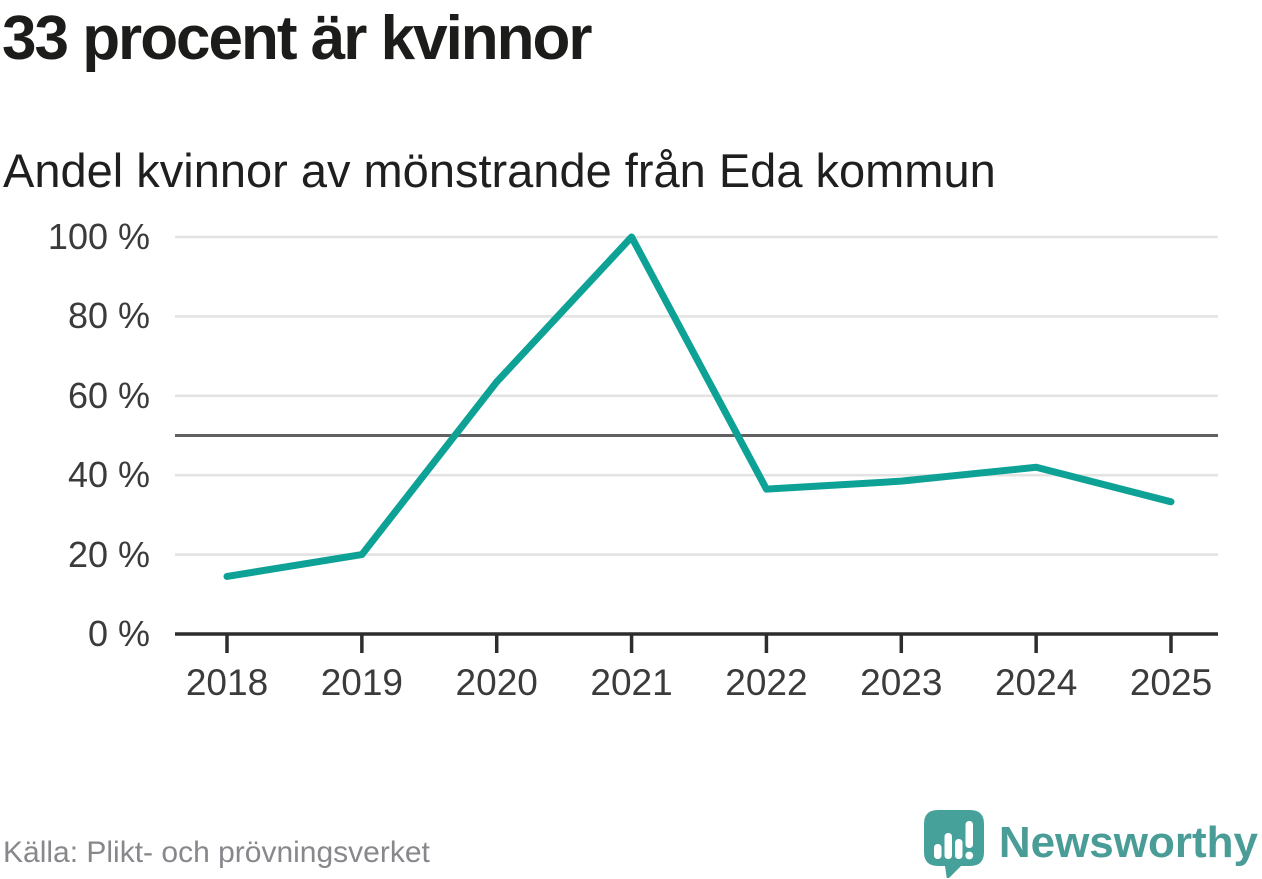 The height and width of the screenshot is (879, 1262). What do you see at coordinates (98, 236) in the screenshot?
I see `y-tick-label: 100 %` at bounding box center [98, 236].